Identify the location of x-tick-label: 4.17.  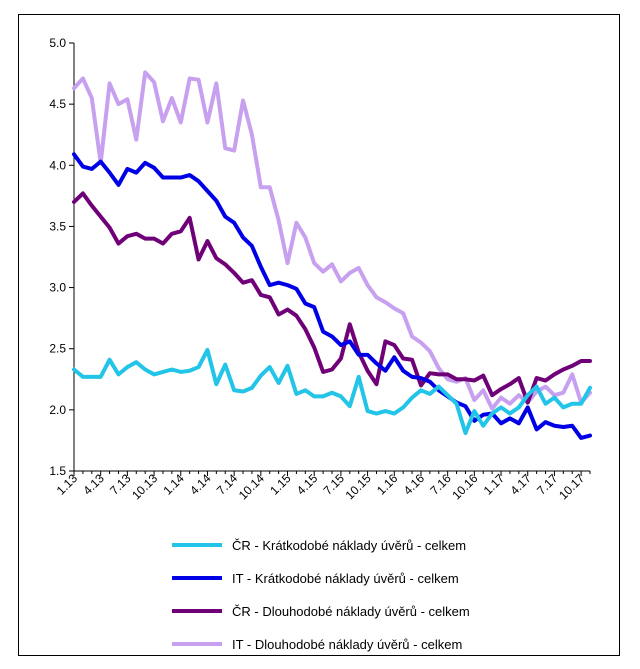
(520, 484).